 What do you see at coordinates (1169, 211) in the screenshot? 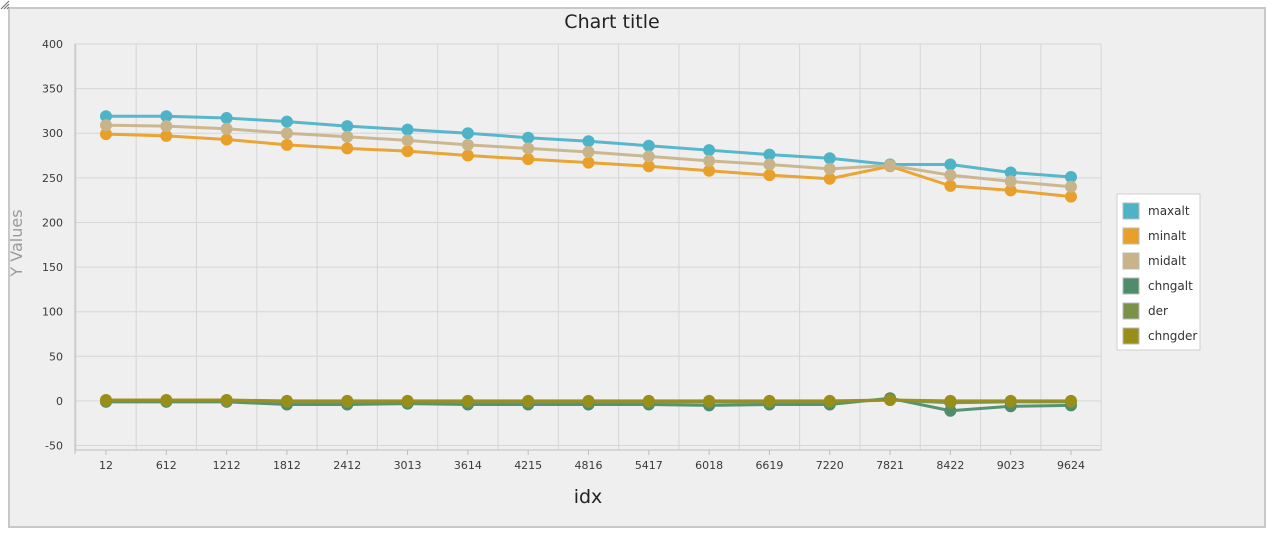
I see `legend-label-maxalt: maxalt` at bounding box center [1169, 211].